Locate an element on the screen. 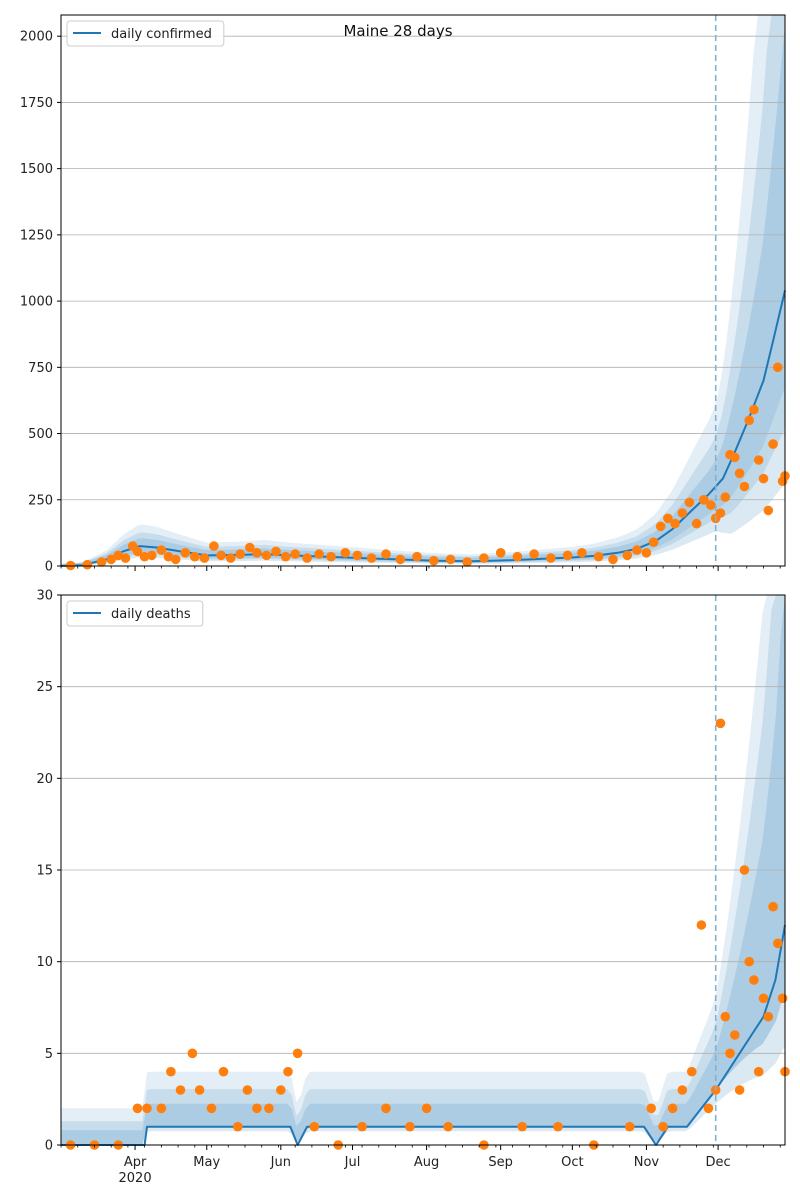 This screenshot has width=800, height=1200. y-tick-label: 0 is located at coordinates (49, 1146).